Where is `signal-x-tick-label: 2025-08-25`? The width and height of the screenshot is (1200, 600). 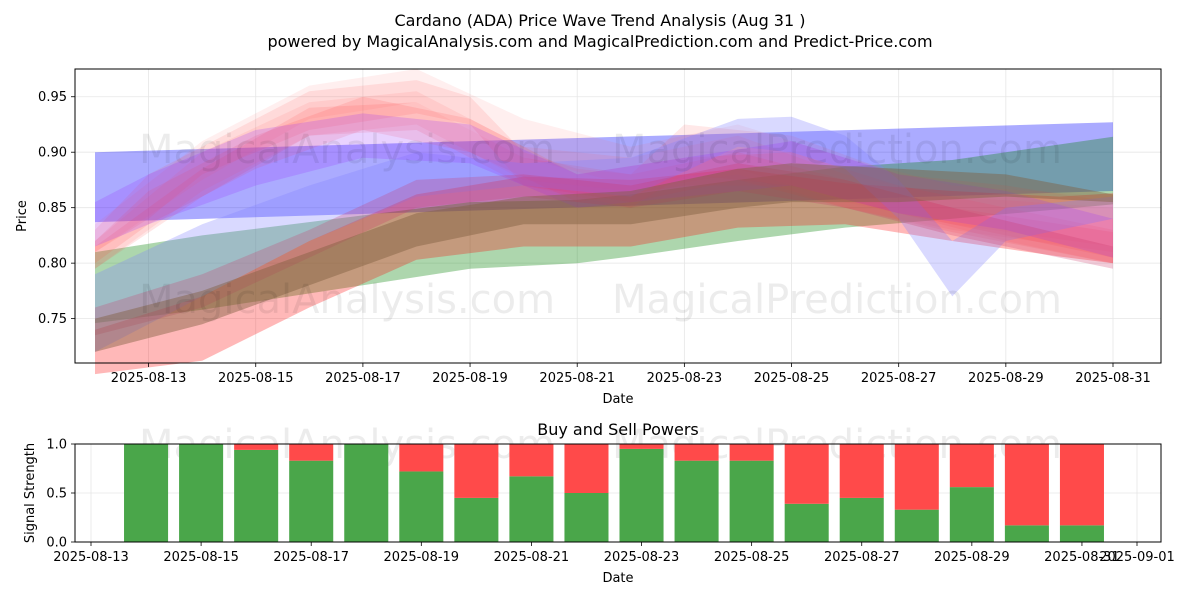 signal-x-tick-label: 2025-08-25 is located at coordinates (752, 557).